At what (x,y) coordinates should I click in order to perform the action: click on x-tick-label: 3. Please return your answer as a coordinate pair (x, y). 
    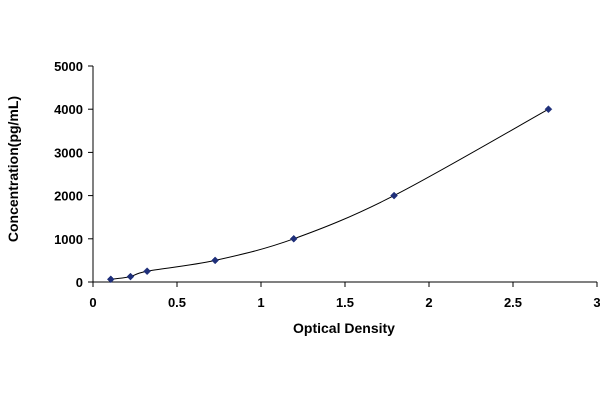
    Looking at the image, I should click on (596, 302).